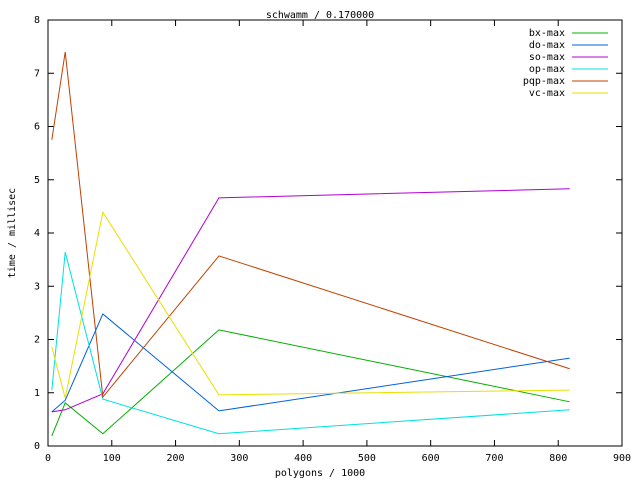 The image size is (640, 480). What do you see at coordinates (558, 458) in the screenshot?
I see `x-tick-label: 800` at bounding box center [558, 458].